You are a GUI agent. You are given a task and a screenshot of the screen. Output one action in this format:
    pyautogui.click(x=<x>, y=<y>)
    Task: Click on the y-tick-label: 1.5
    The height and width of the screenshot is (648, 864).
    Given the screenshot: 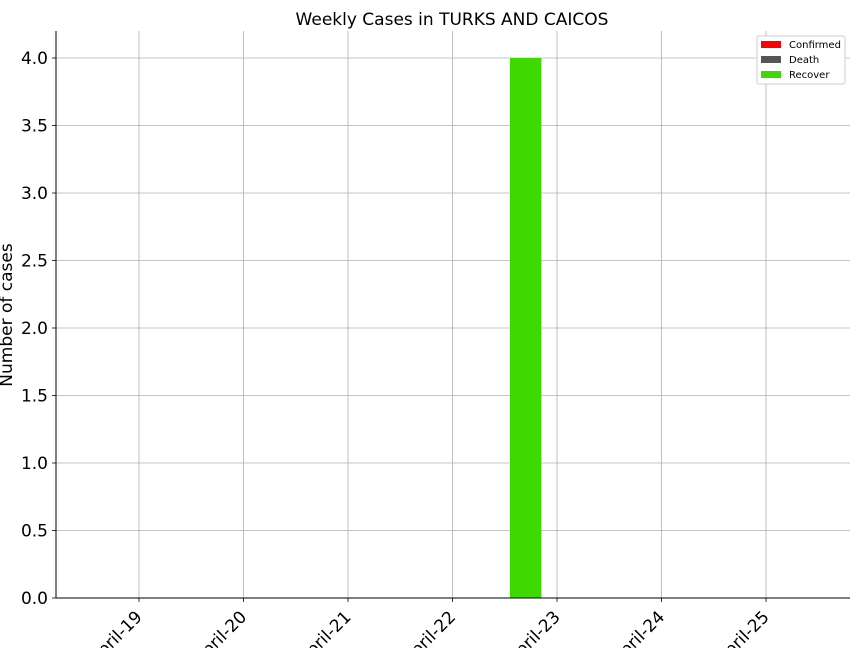 What is the action you would take?
    pyautogui.click(x=34, y=397)
    